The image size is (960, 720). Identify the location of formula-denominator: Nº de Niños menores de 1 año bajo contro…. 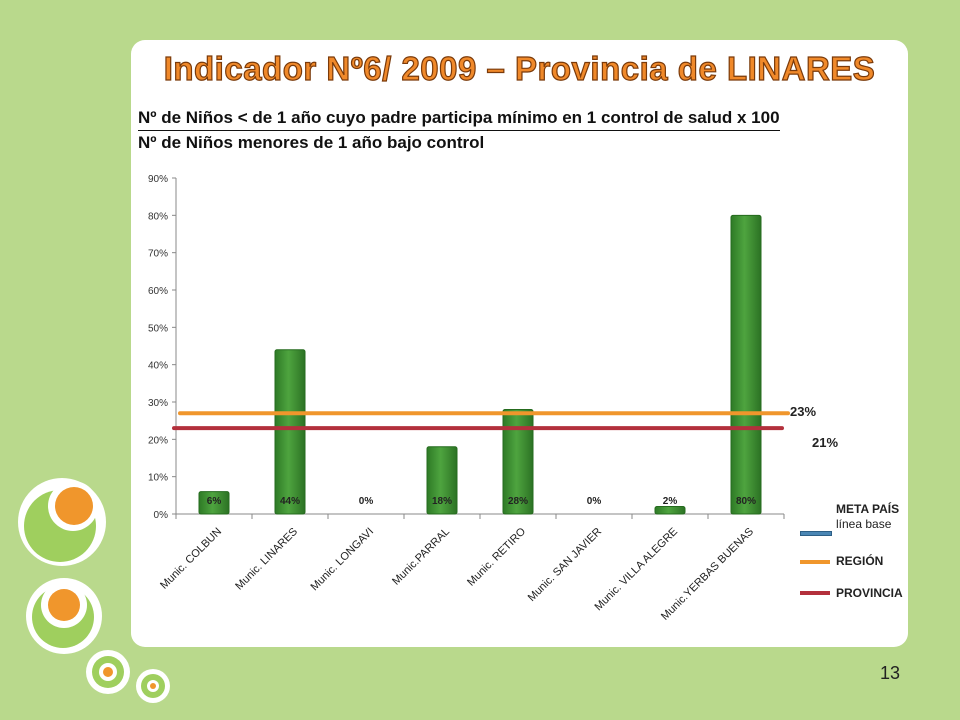
(311, 142).